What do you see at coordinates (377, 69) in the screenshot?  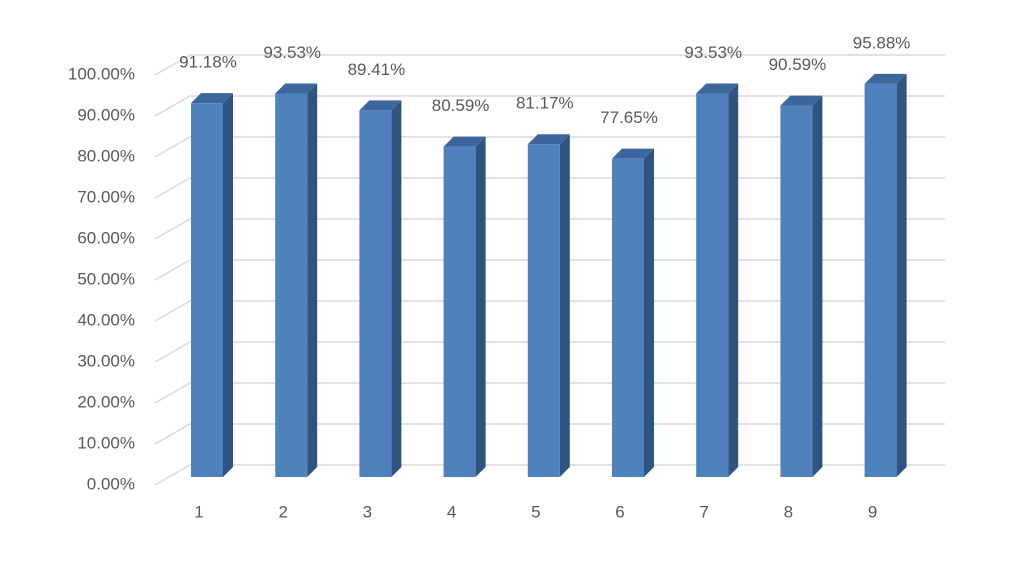 I see `data-label: 89.41%` at bounding box center [377, 69].